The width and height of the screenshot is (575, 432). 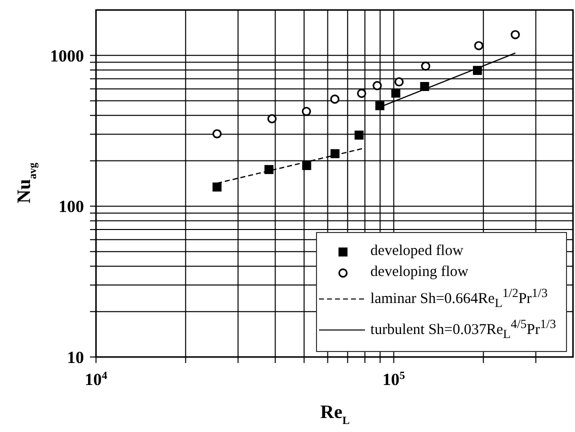 I want to click on legend-label: developing flow, so click(x=419, y=272).